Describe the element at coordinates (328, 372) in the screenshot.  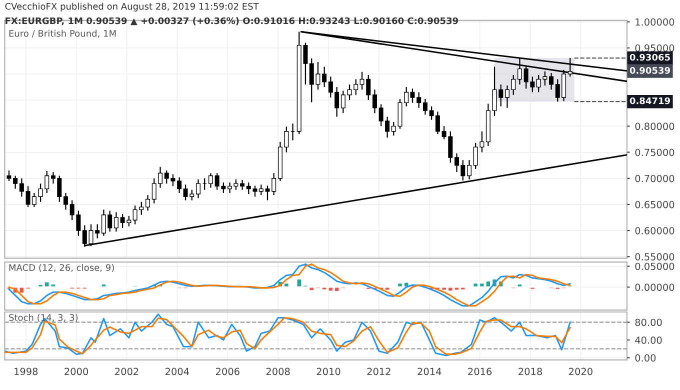
I see `x-tick-label: 2010` at that location.